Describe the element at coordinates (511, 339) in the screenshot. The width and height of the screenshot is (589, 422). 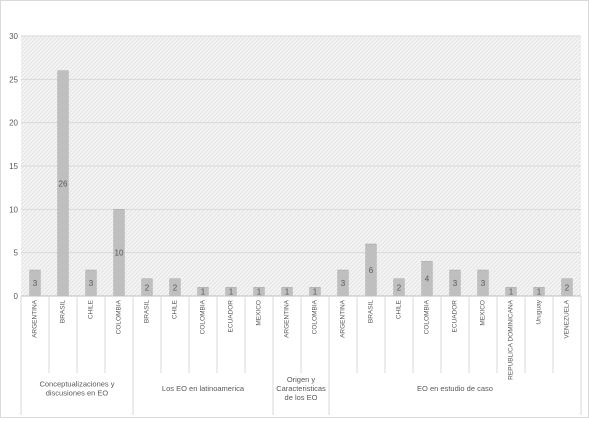
I see `x-tick-label: REPUBLICA DOMINICANA` at that location.